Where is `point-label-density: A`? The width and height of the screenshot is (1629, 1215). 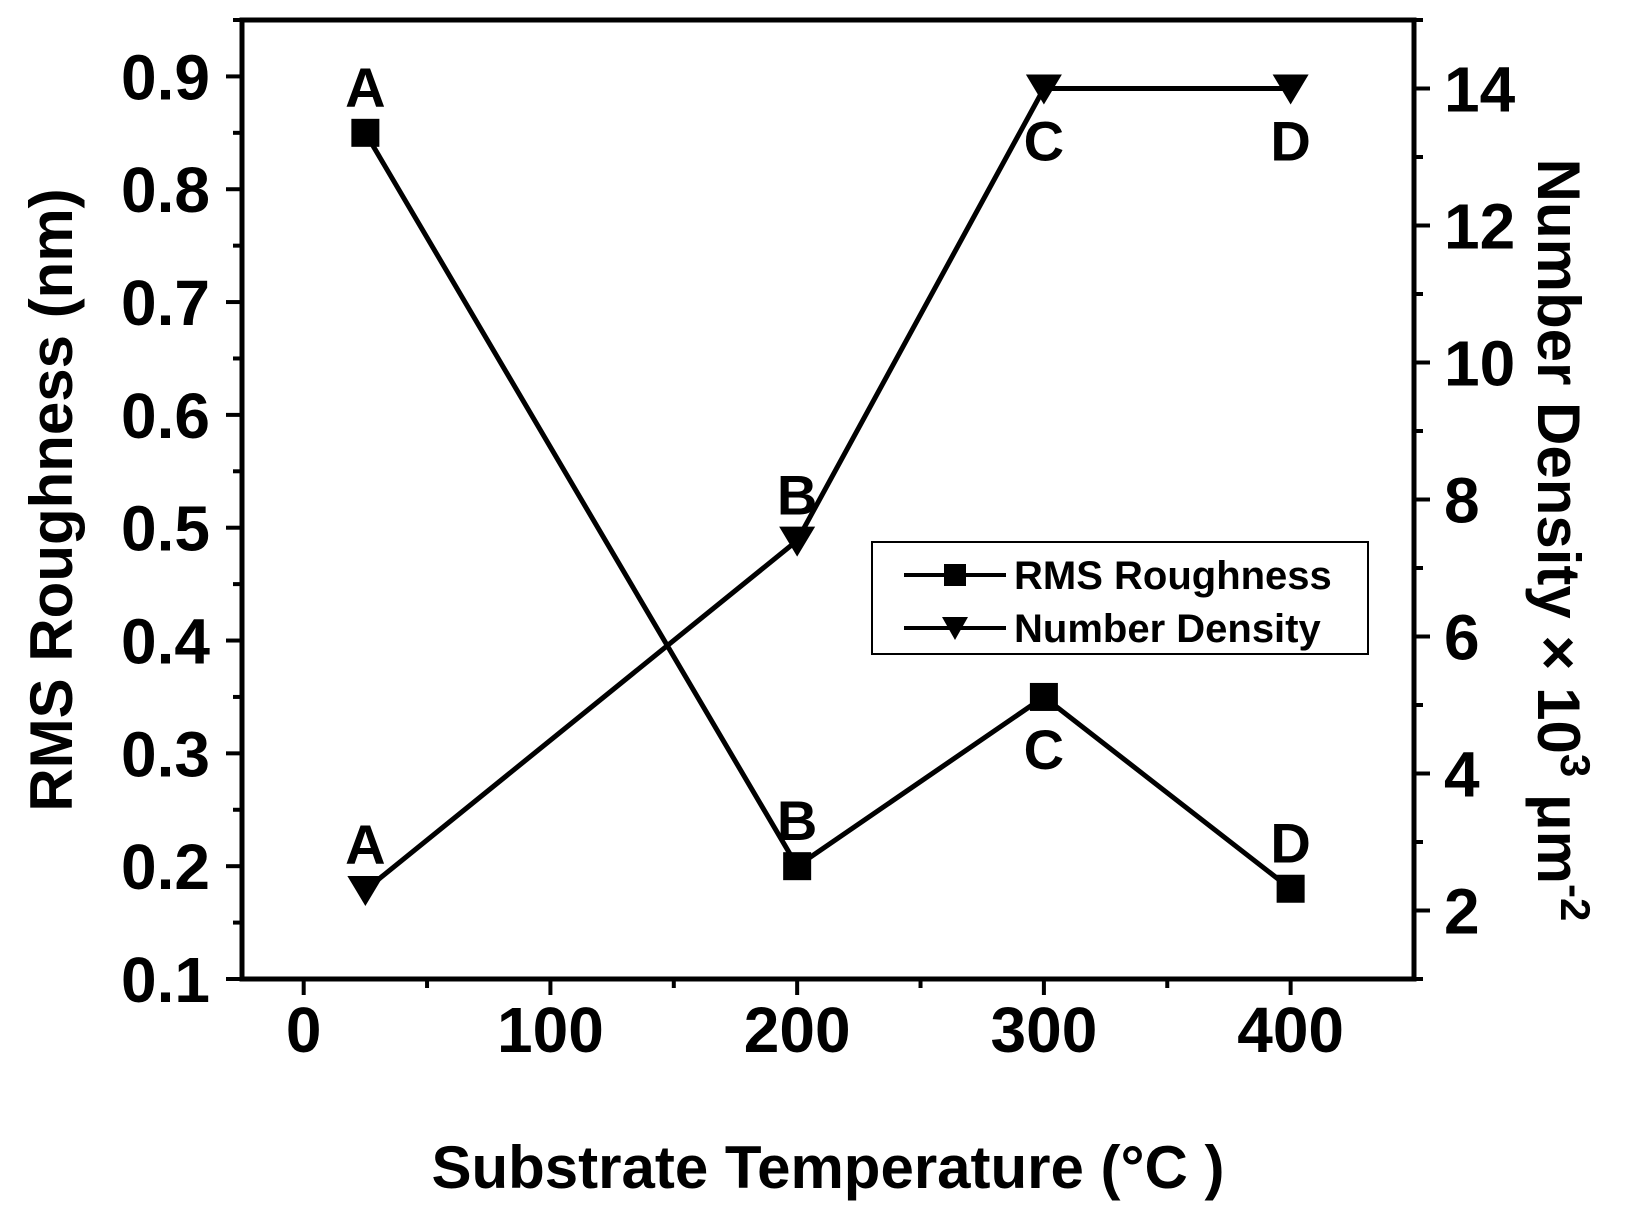 point-label-density: A is located at coordinates (365, 844).